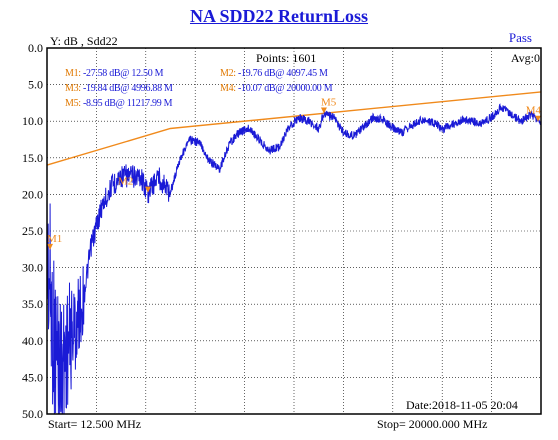  What do you see at coordinates (462, 405) in the screenshot?
I see `date-stamp: Date:2018-11-05 20:04` at bounding box center [462, 405].